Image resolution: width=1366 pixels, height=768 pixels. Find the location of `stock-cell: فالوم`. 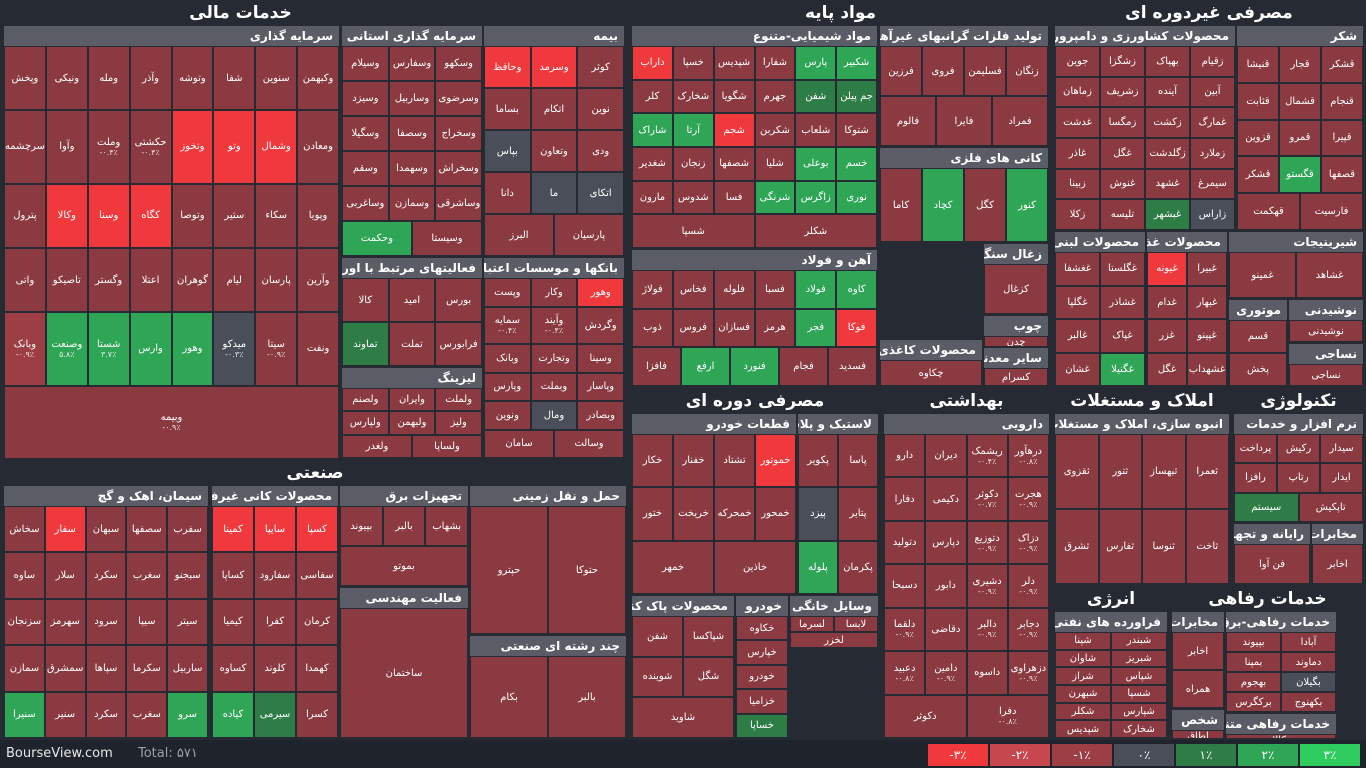

stock-cell: فالوم is located at coordinates (908, 121).